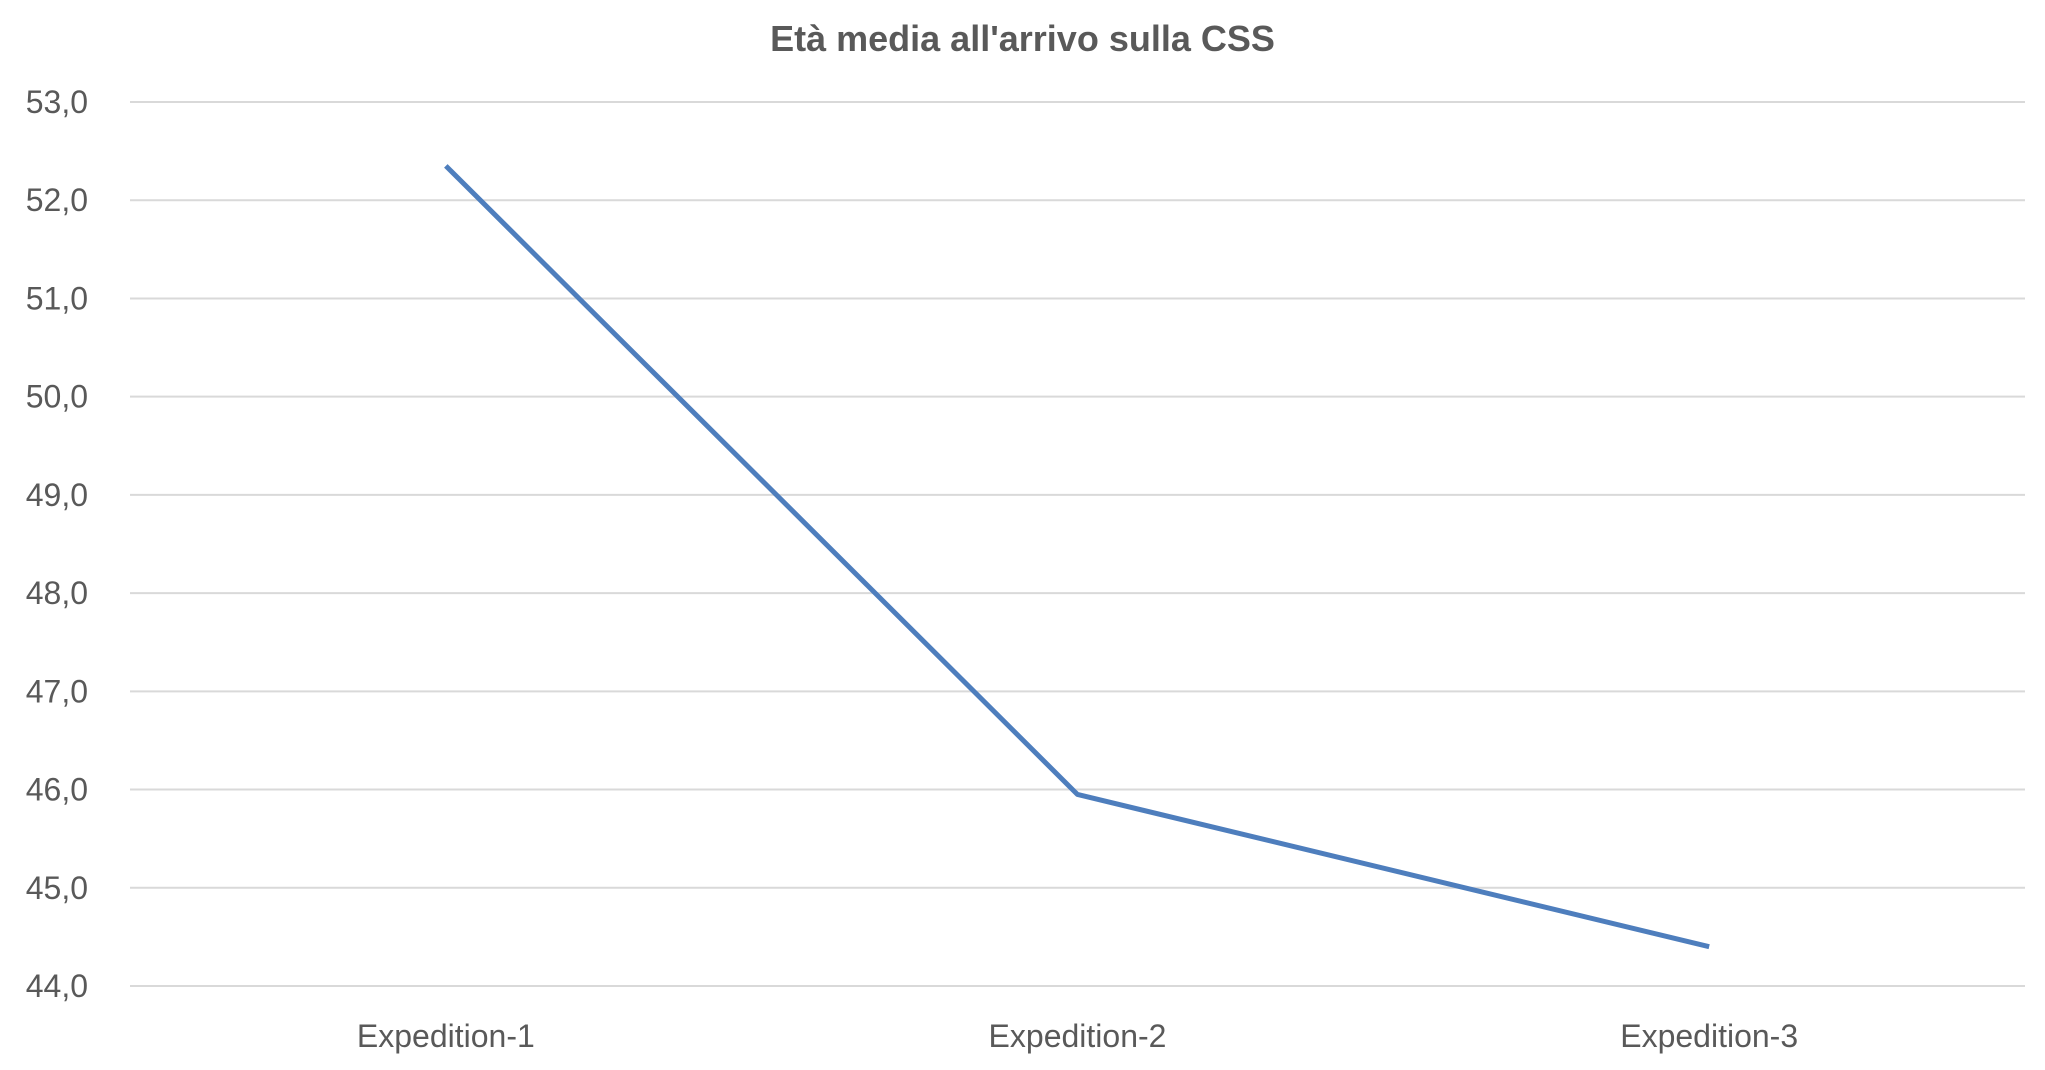 The image size is (2045, 1070). I want to click on x-tick-label: Expedition-3, so click(1709, 1036).